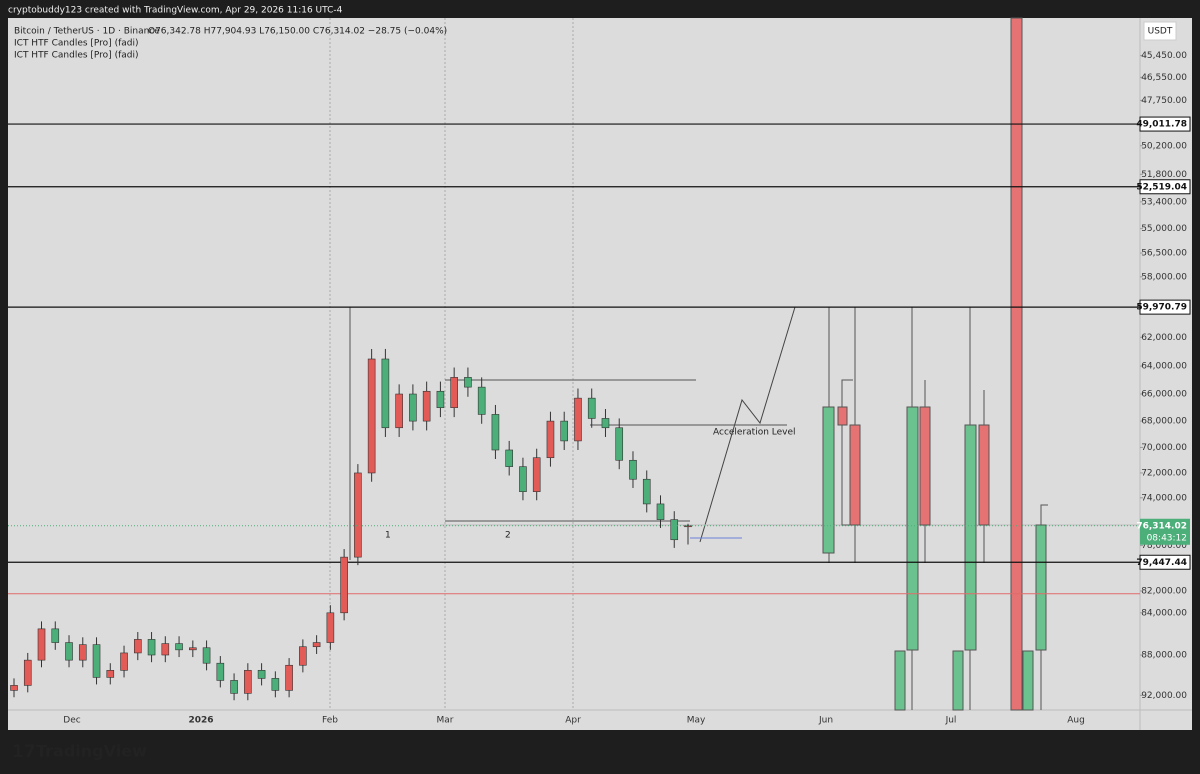 Image resolution: width=1200 pixels, height=774 pixels. What do you see at coordinates (91, 751) in the screenshot?
I see `brand-name: TradingView` at bounding box center [91, 751].